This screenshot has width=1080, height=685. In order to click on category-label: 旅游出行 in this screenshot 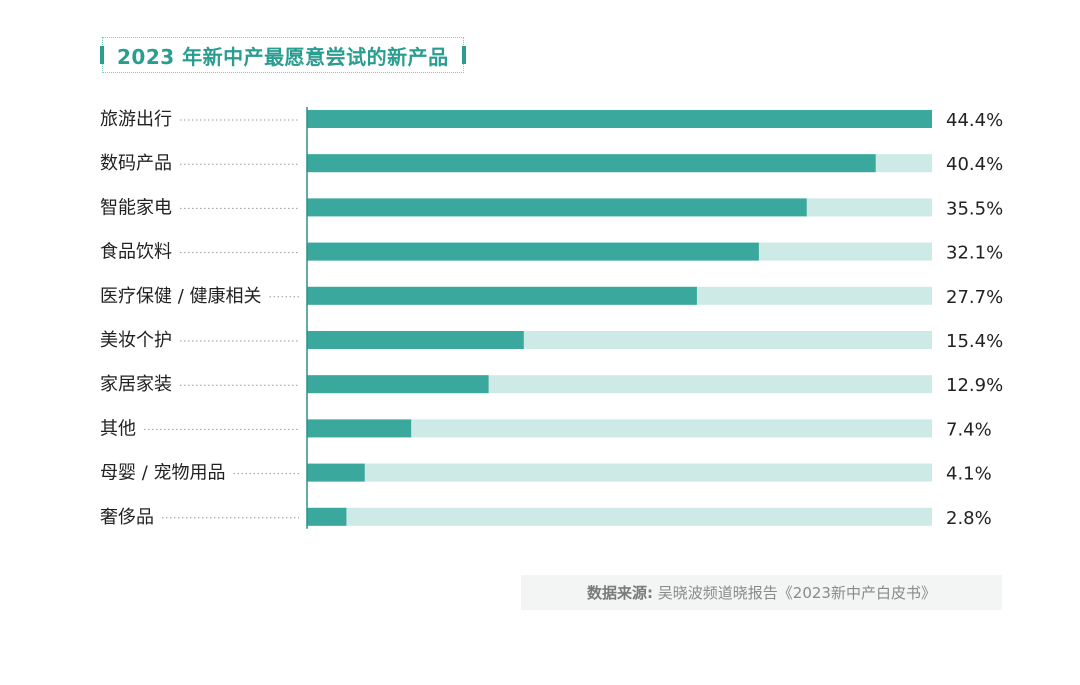, I will do `click(136, 119)`.